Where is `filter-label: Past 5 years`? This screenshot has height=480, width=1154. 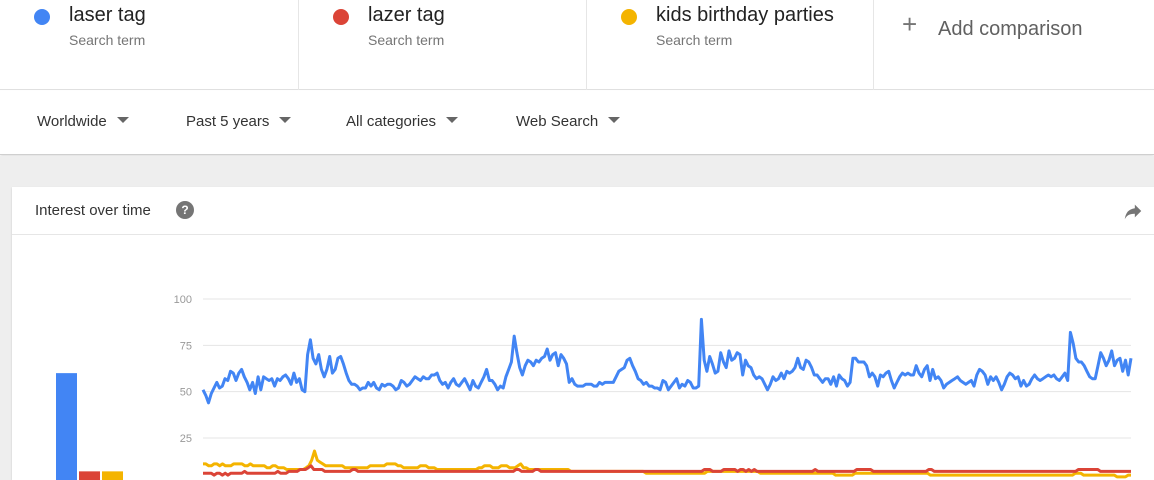 filter-label: Past 5 years is located at coordinates (228, 121).